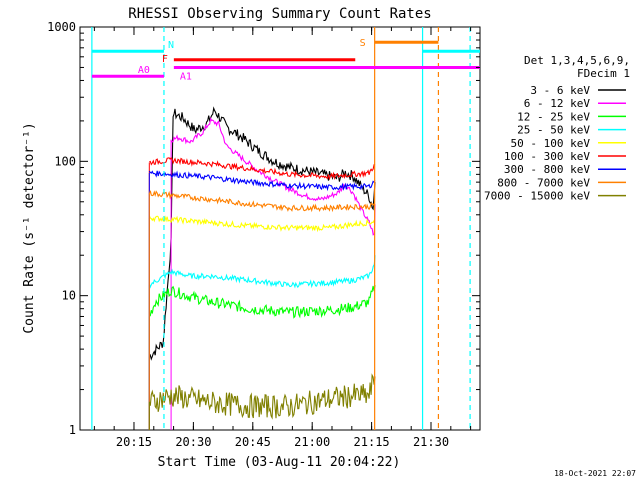  I want to click on y-tick-label: 1000, so click(61, 27).